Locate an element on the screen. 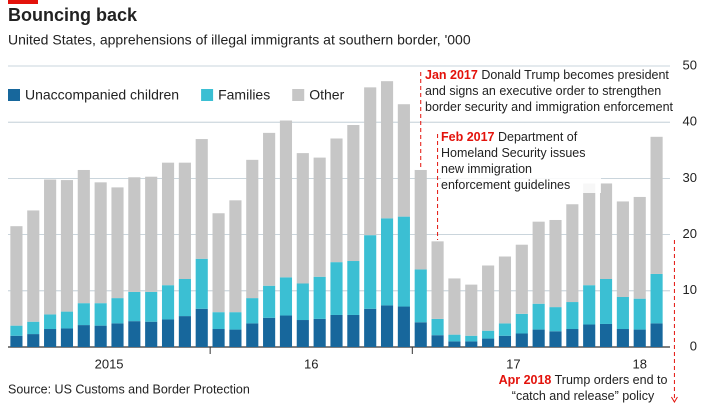  annotation-date: Apr 2018 is located at coordinates (525, 380).